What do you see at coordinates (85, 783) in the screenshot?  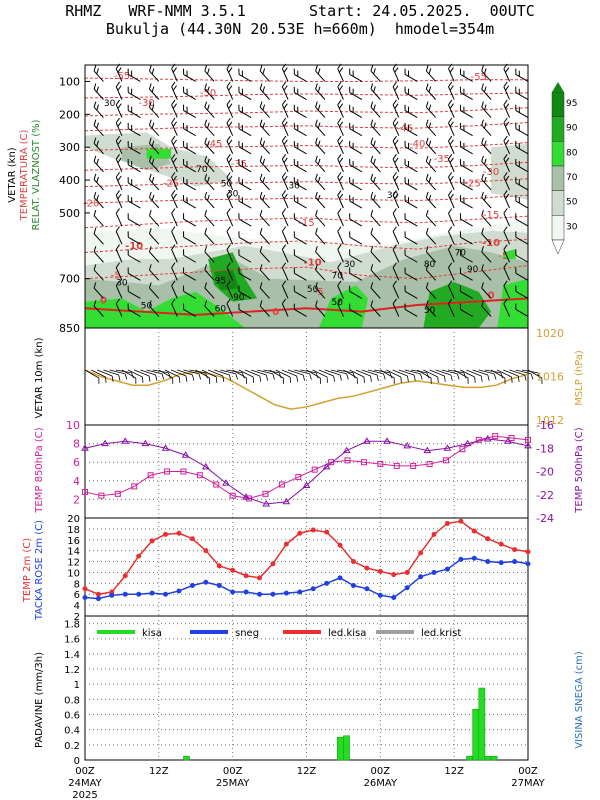 I see `date-label-0: 24MAY` at bounding box center [85, 783].